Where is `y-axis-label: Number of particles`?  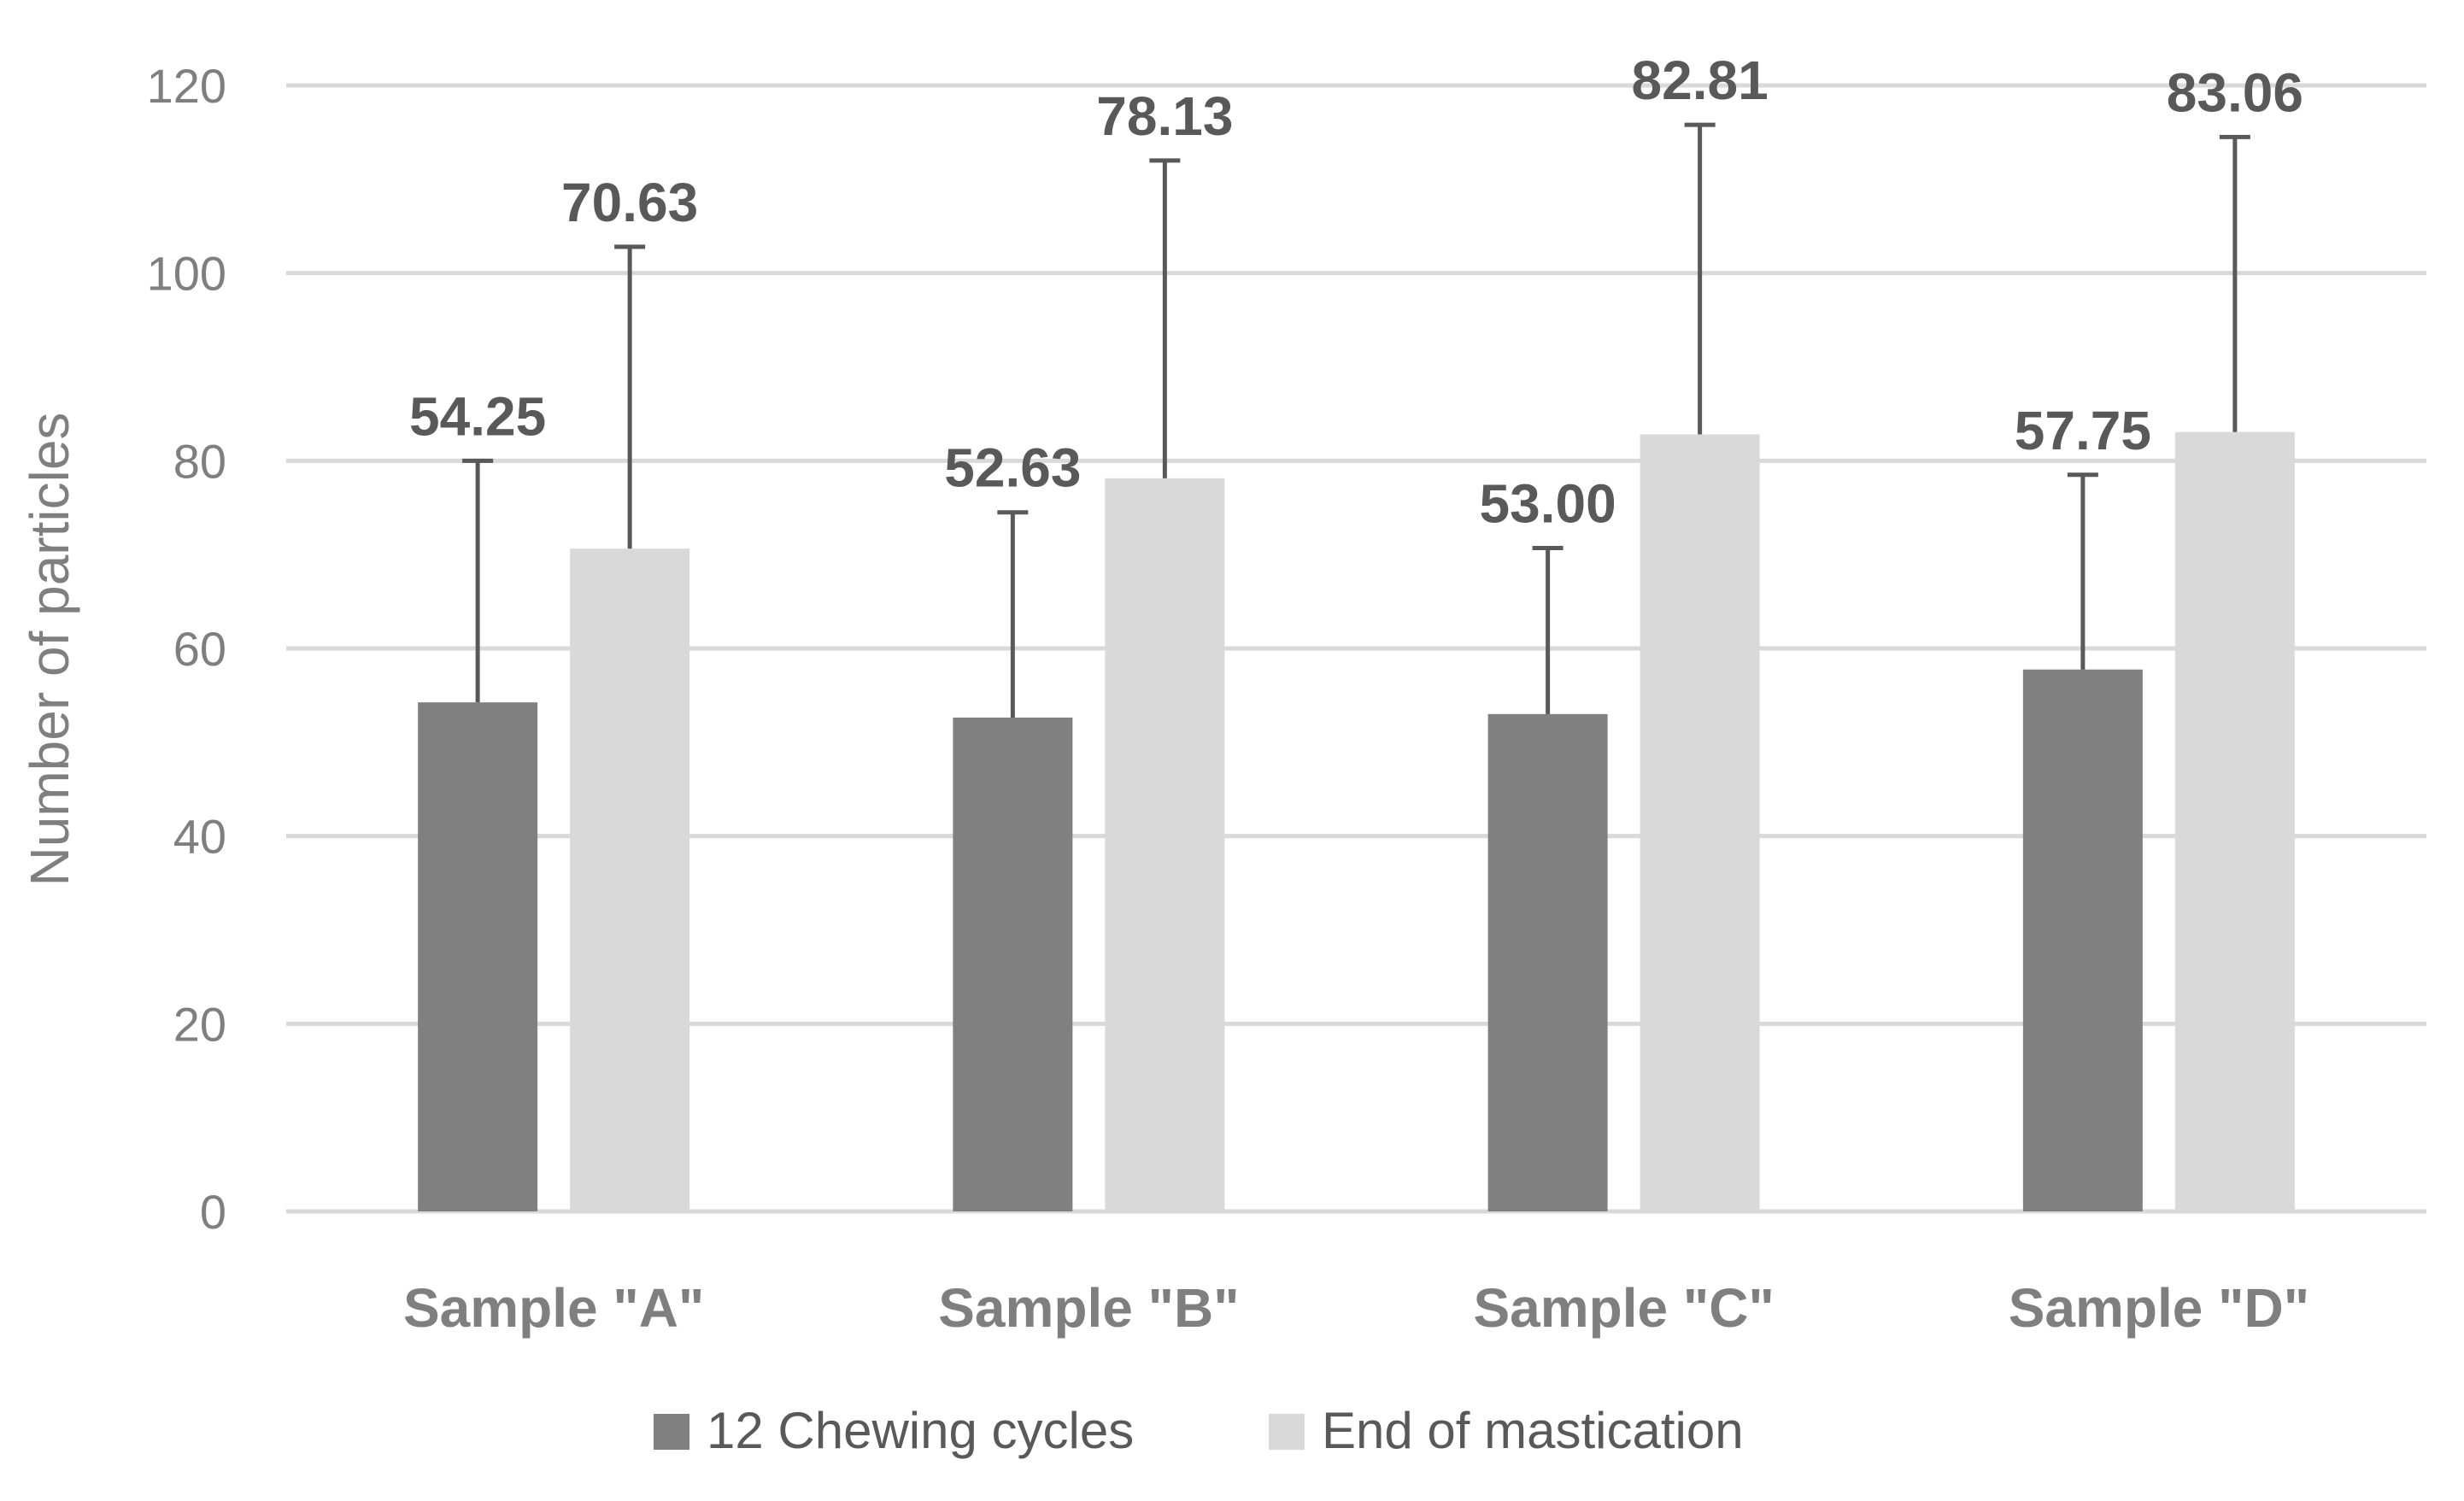
y-axis-label: Number of particles is located at coordinates (49, 650).